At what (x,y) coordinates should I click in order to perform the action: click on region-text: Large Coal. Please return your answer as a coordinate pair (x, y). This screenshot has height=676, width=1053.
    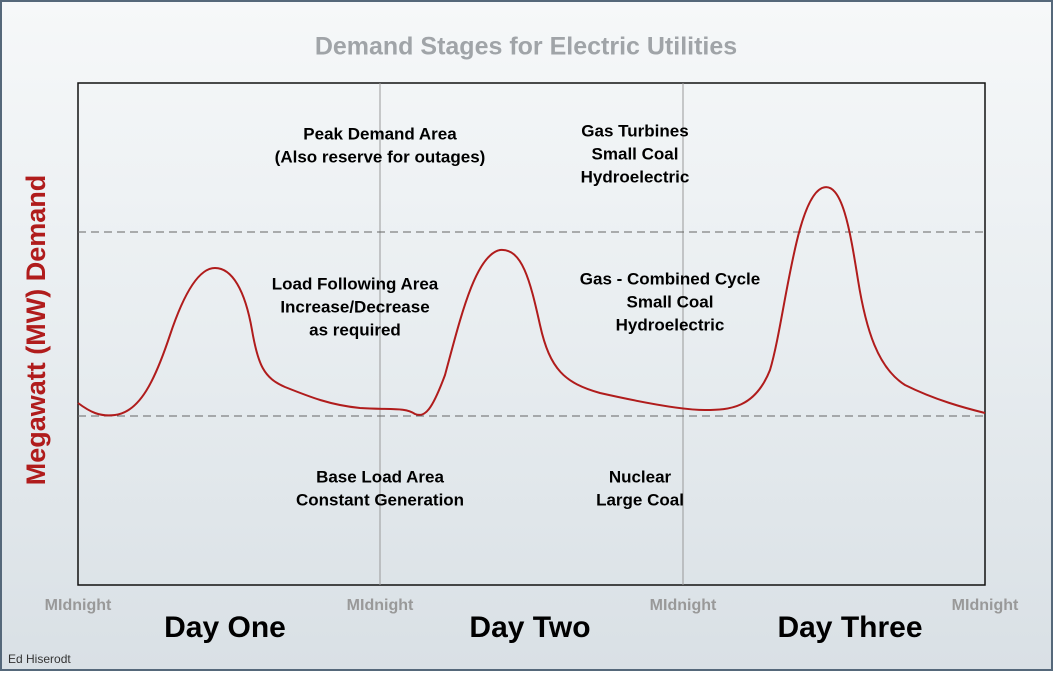
    Looking at the image, I should click on (640, 499).